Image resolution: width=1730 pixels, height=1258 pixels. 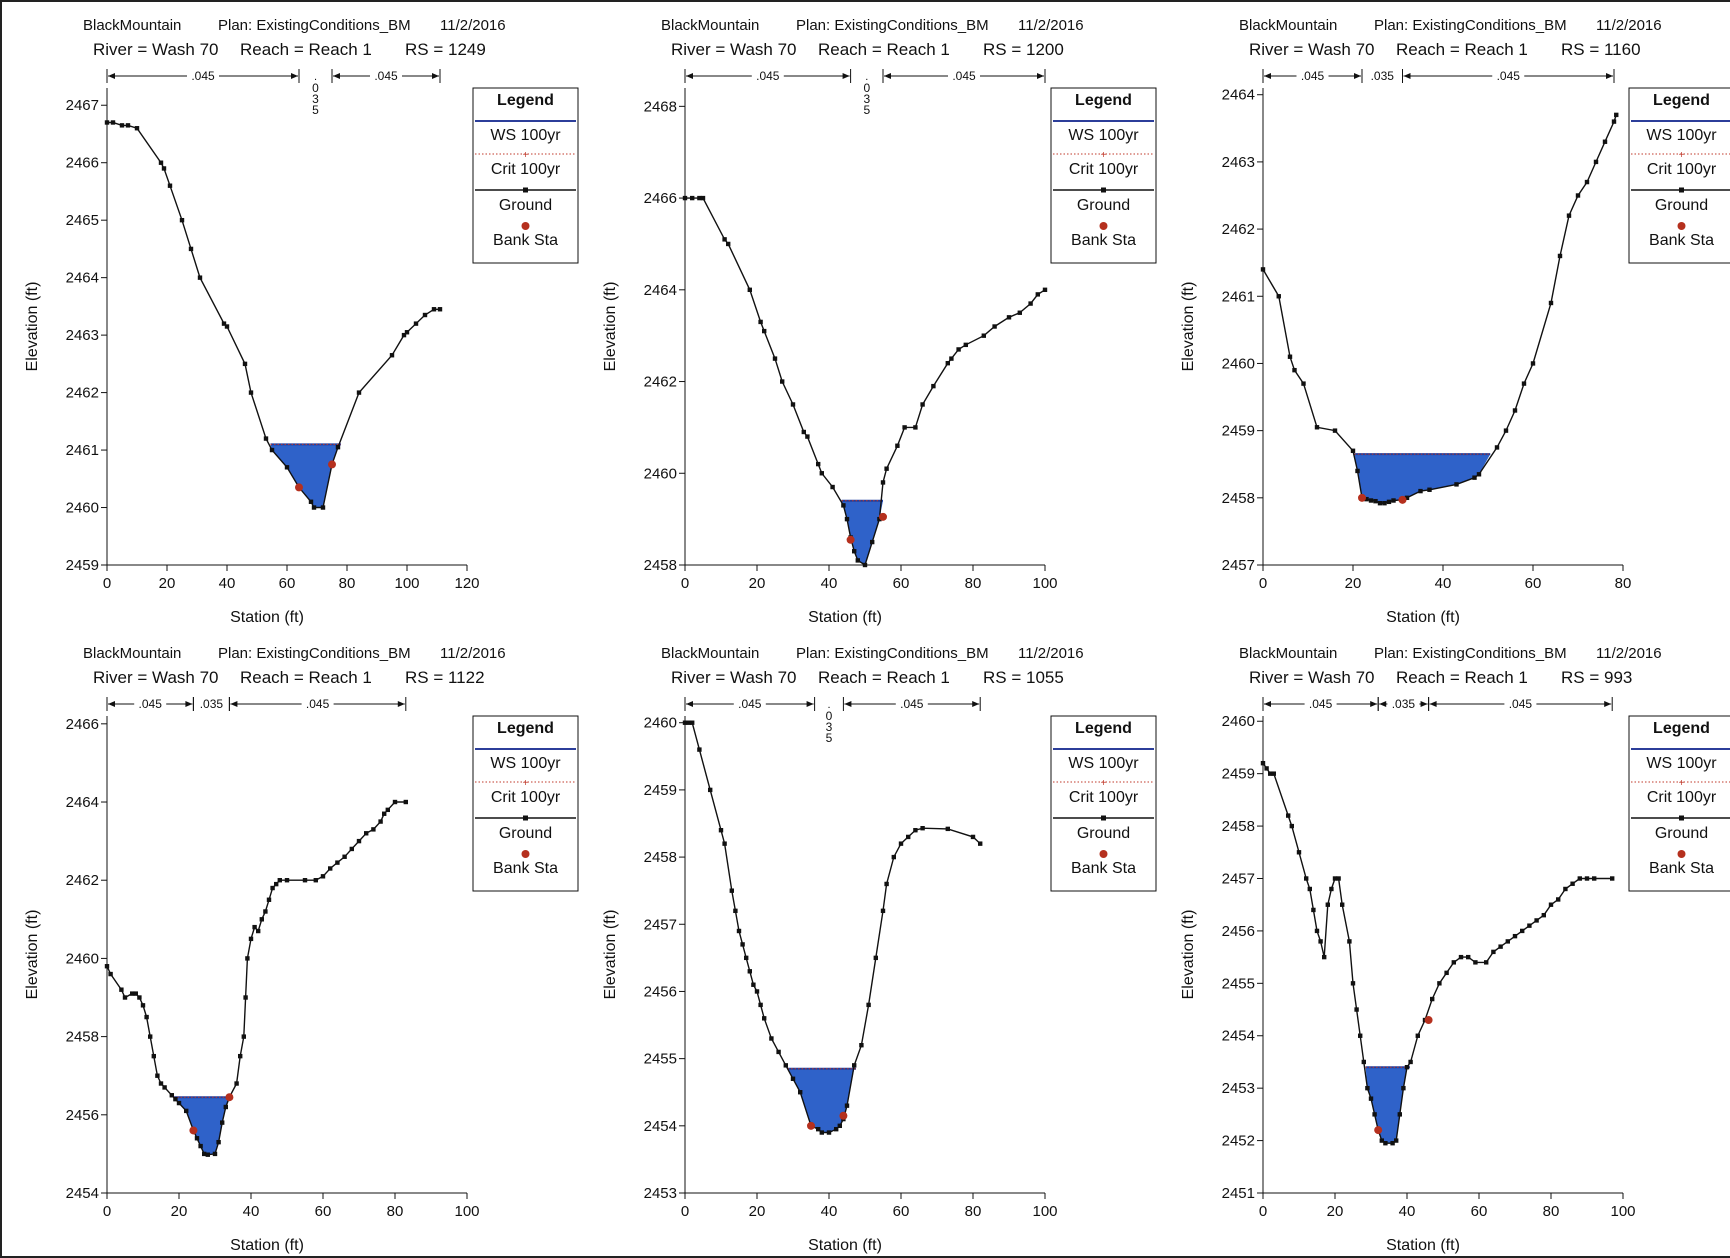 I want to click on manning-label: .045, so click(x=750, y=704).